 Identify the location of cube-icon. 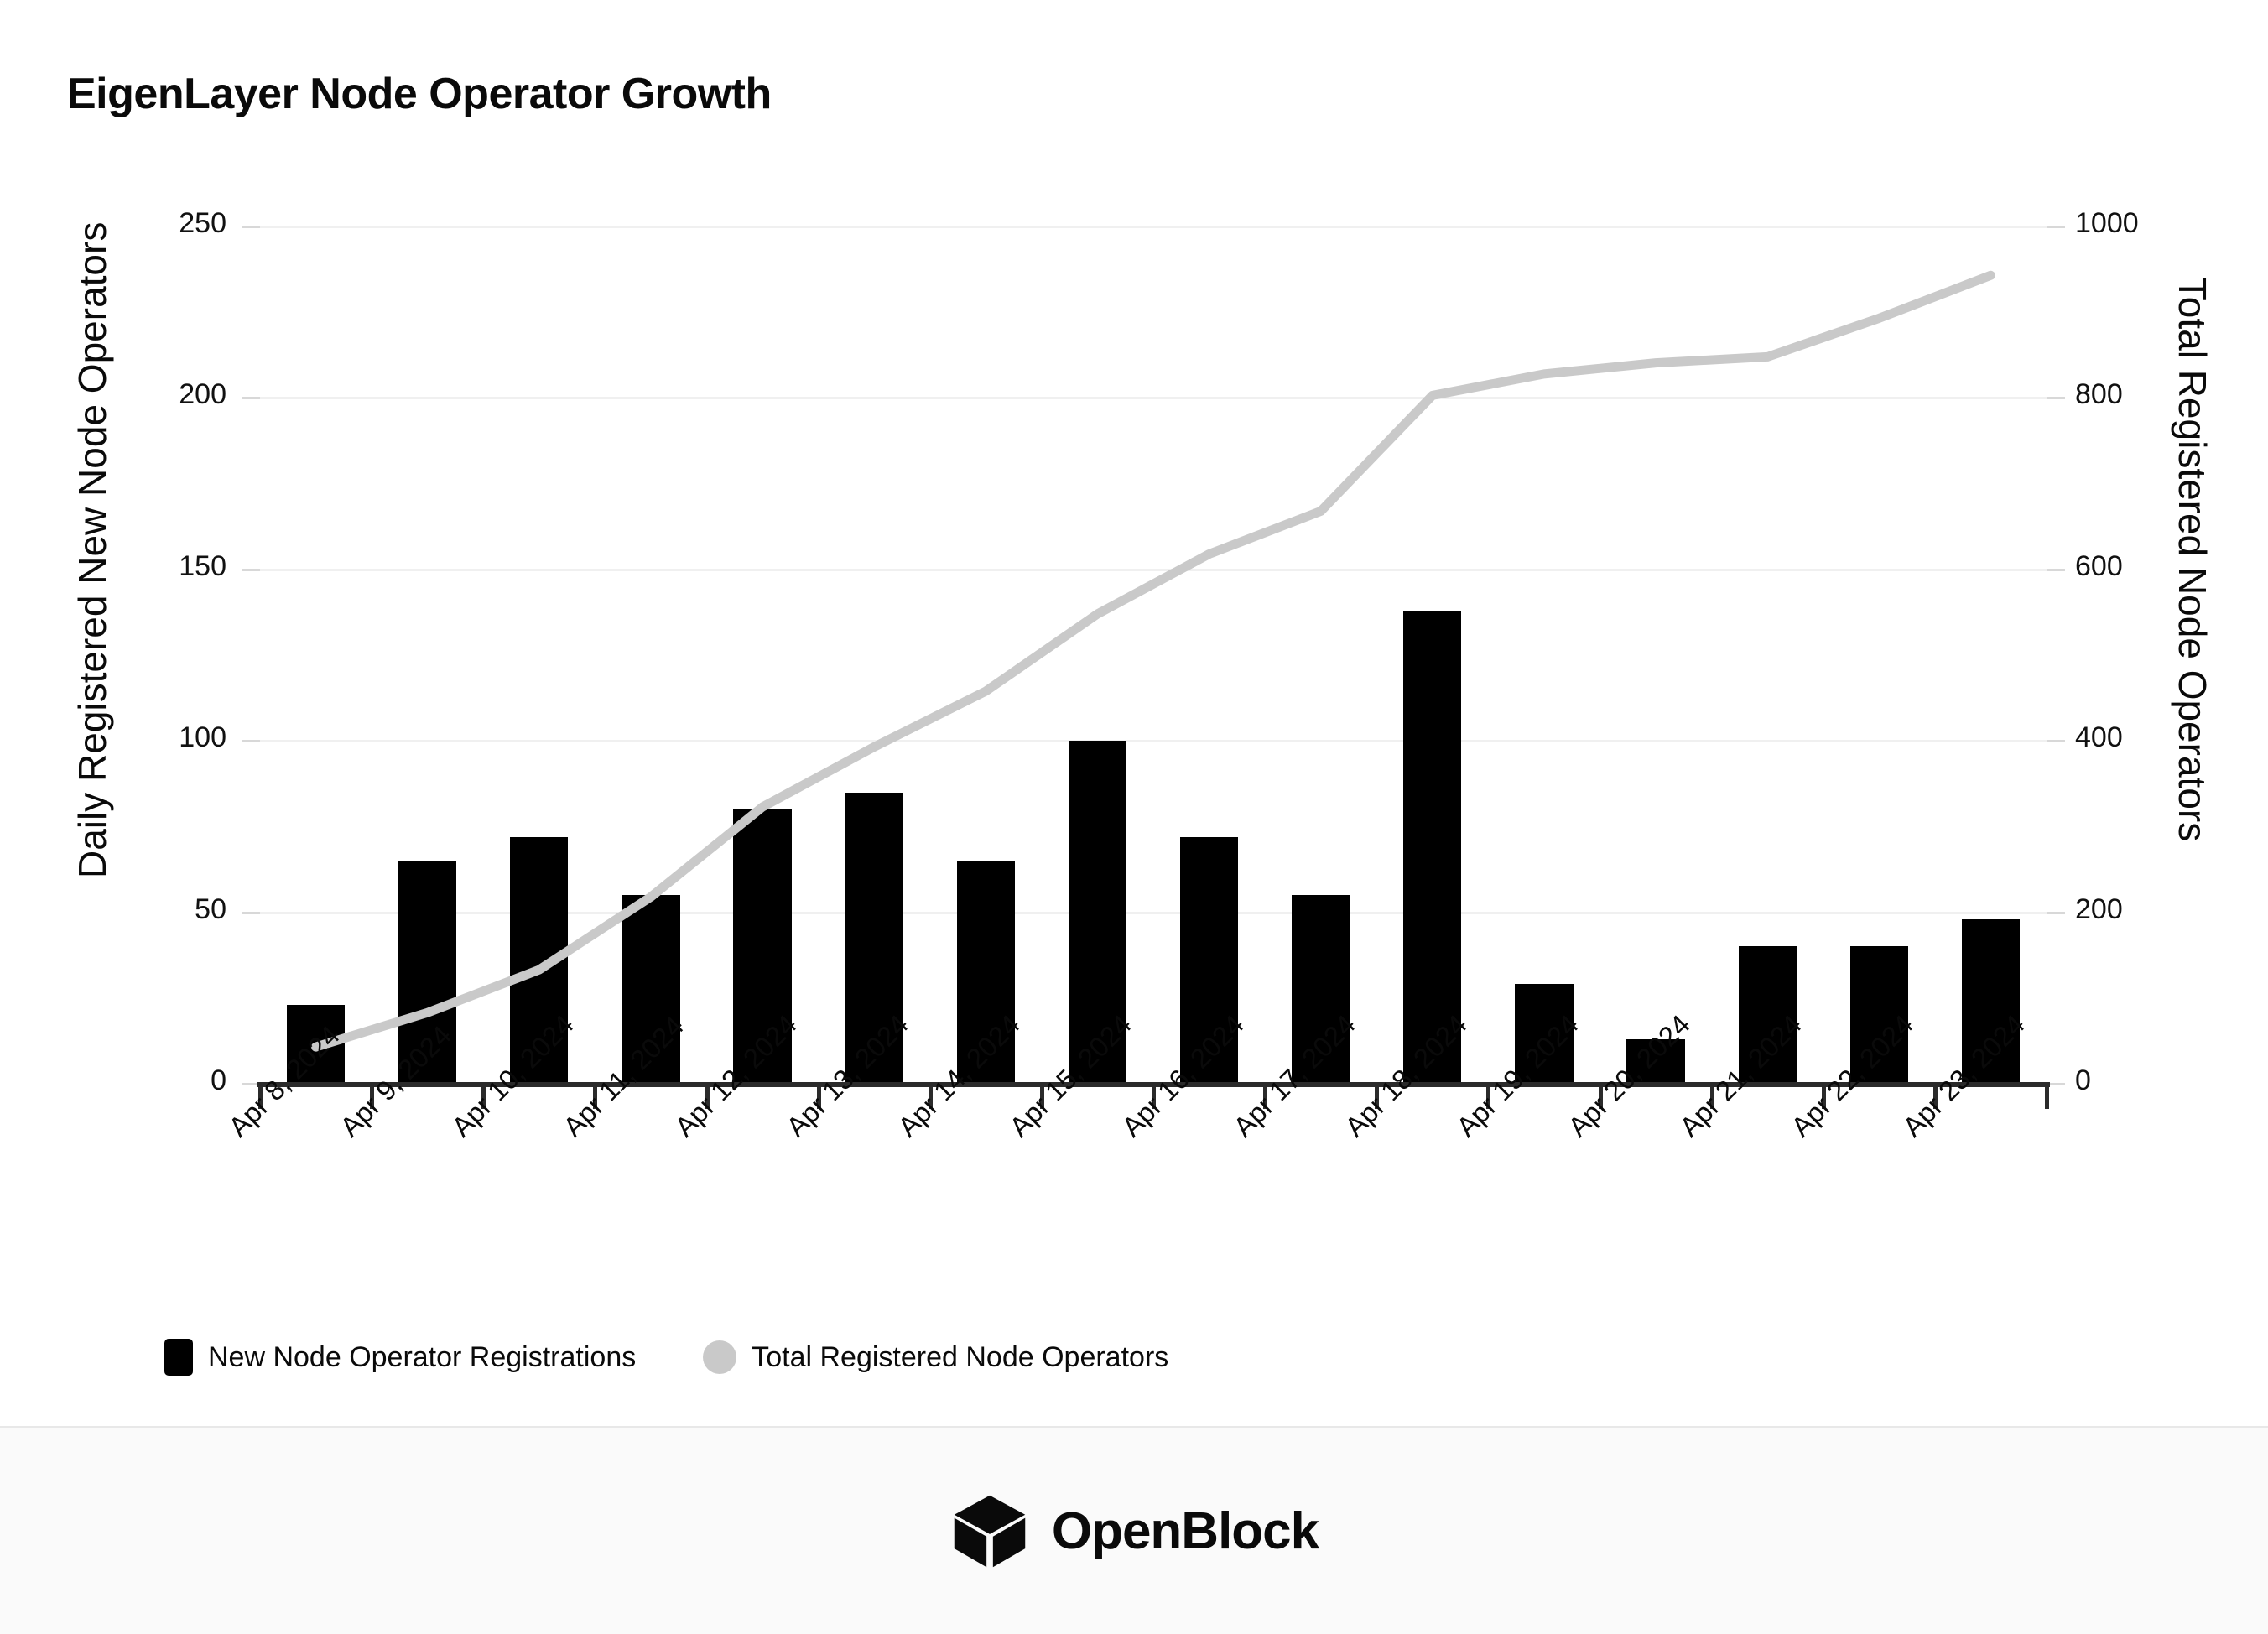
(990, 1531).